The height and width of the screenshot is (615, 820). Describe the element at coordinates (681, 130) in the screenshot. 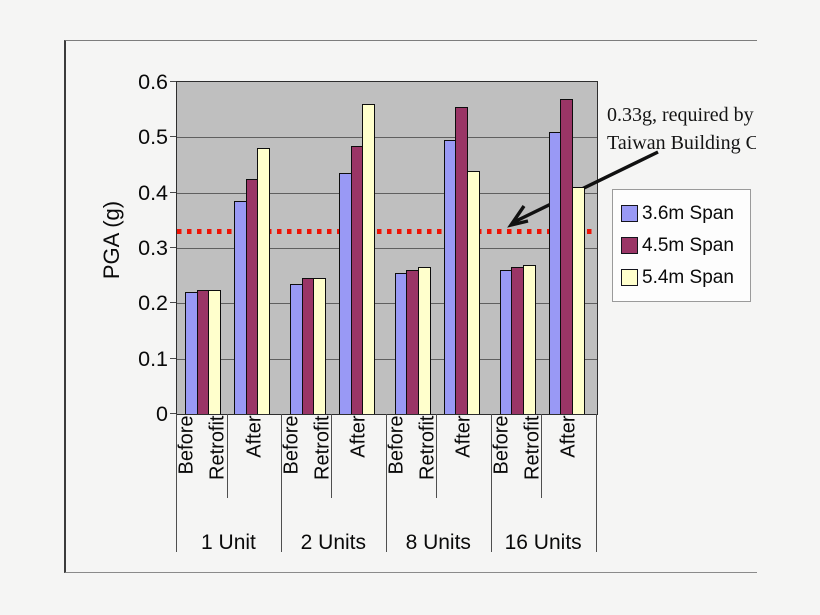

I see `annotation-text: 0.33g, required by Taiwan Building C` at that location.